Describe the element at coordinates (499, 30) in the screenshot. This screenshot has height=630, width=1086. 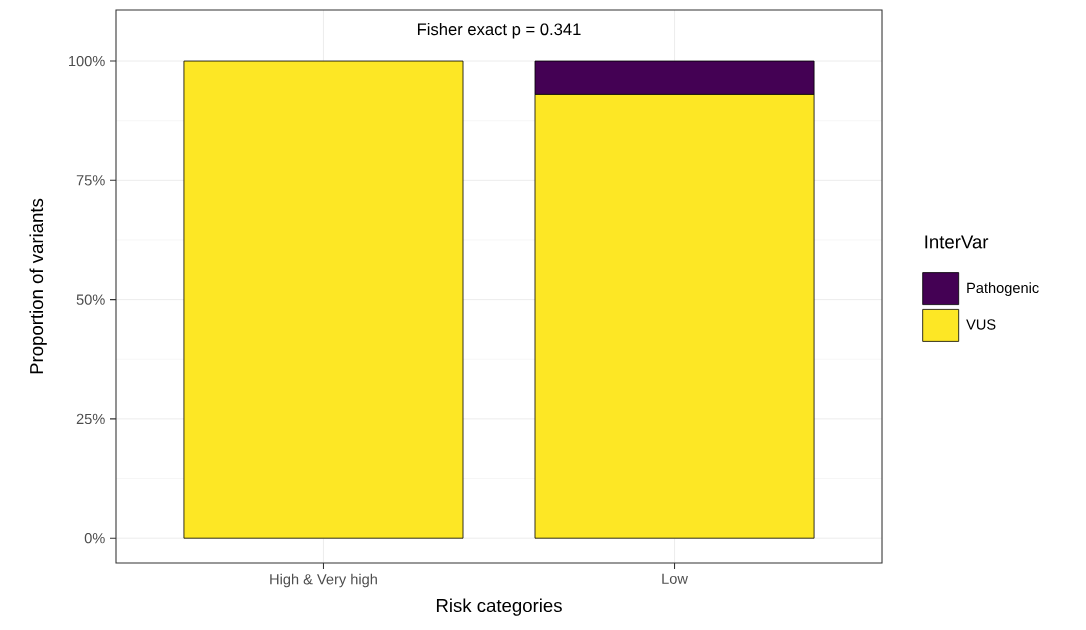
I see `annotation: Fisher exact p = 0.341` at that location.